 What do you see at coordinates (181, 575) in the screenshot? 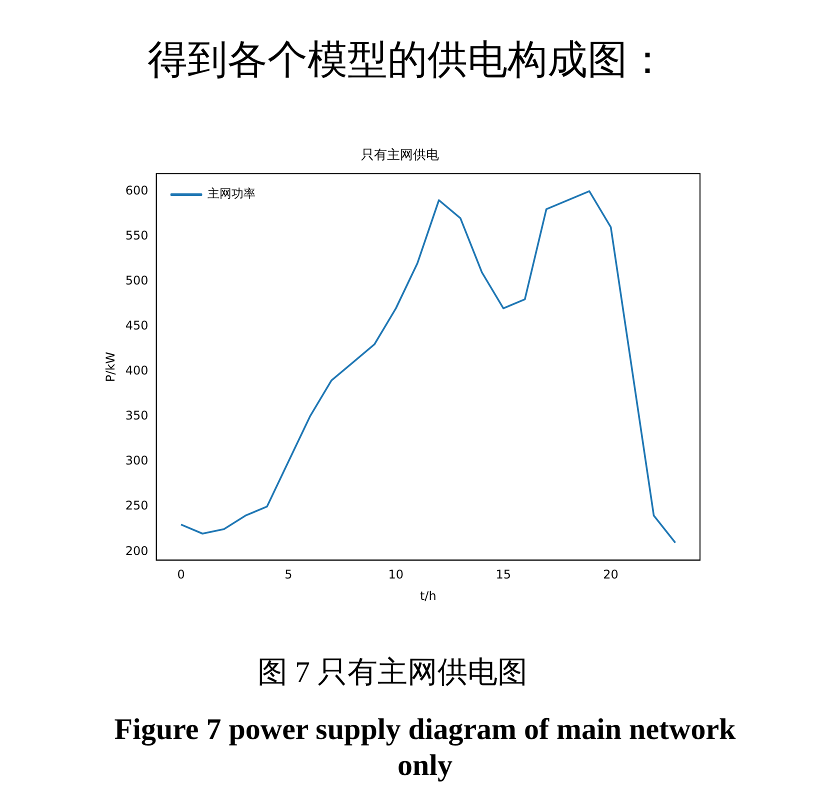
I see `x-tick-label: 0` at bounding box center [181, 575].